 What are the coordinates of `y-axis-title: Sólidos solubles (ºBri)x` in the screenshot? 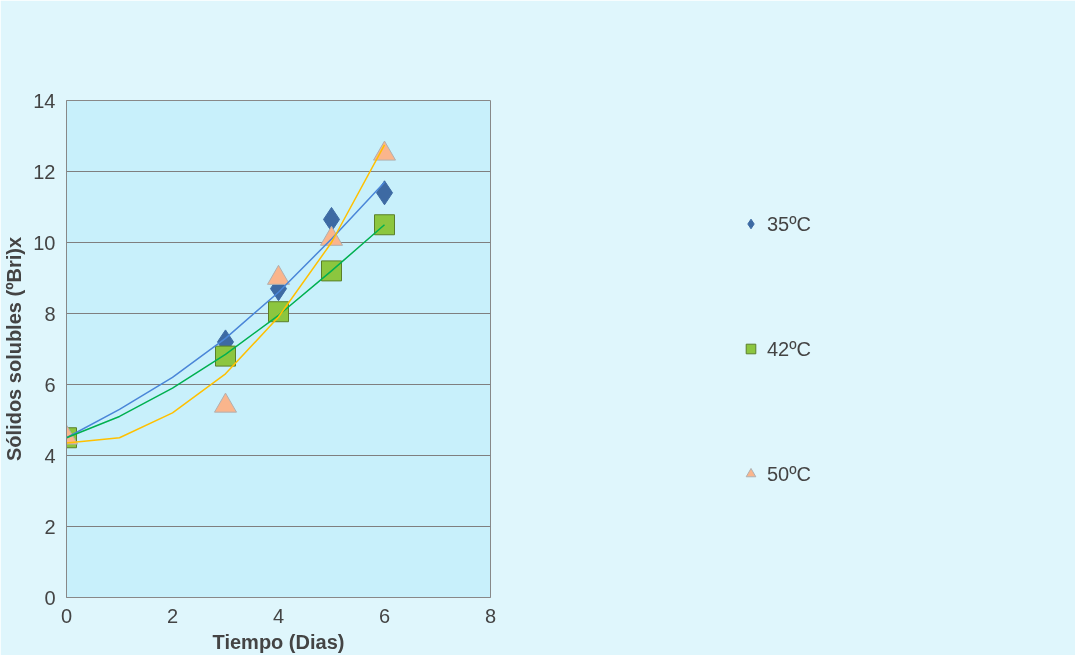 It's located at (14, 348).